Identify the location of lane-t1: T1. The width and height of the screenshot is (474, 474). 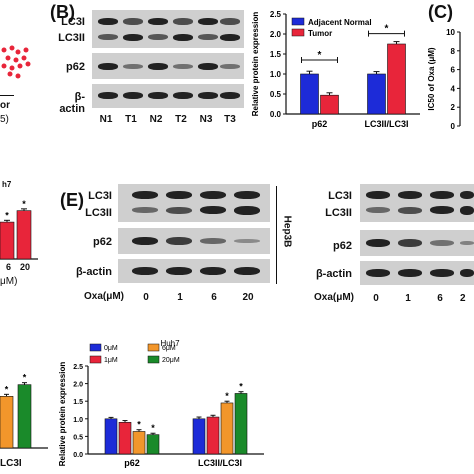
(131, 119).